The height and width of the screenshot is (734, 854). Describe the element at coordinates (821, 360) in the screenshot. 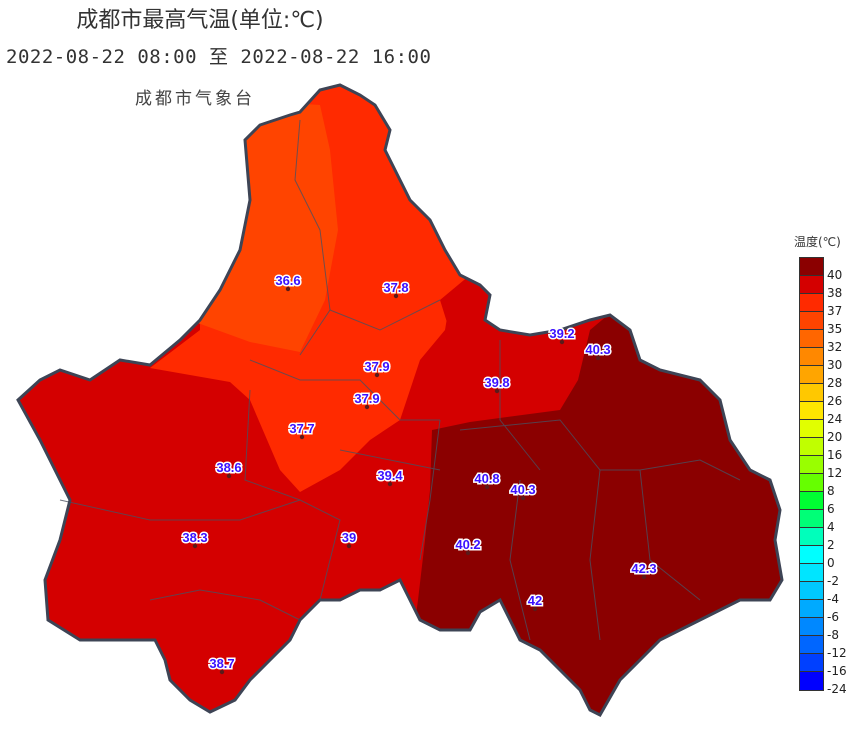

I see `legend-swatch: 30` at that location.